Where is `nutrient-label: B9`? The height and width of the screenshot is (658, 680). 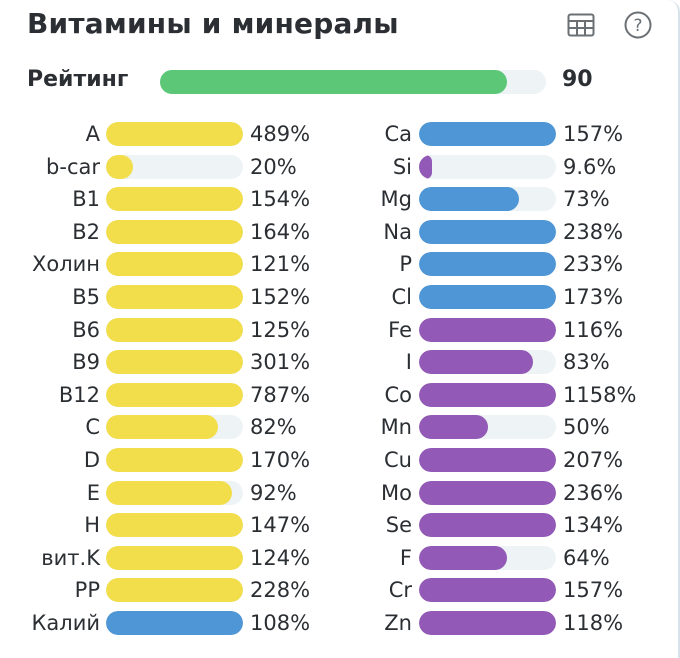
nutrient-label: B9 is located at coordinates (86, 362).